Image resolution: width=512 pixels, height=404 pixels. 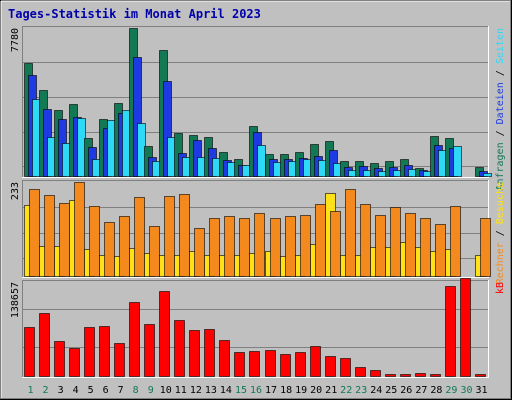 What do you see at coordinates (226, 390) in the screenshot?
I see `day-label-14: 14` at bounding box center [226, 390].